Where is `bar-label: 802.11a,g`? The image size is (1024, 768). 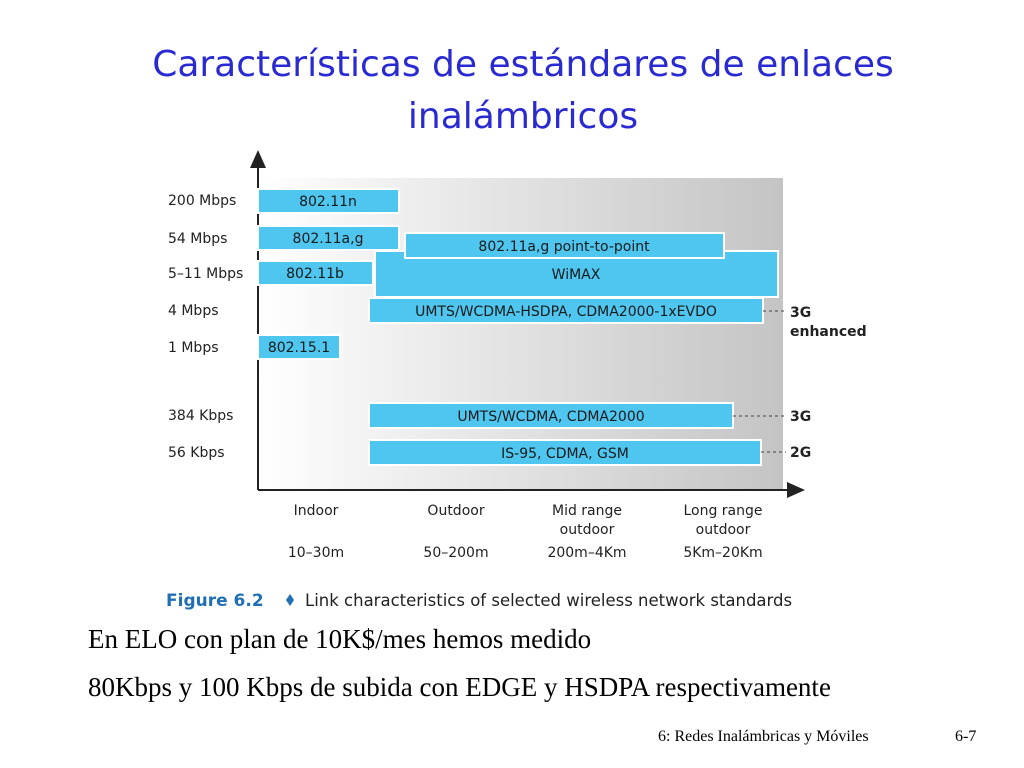
bar-label: 802.11a,g is located at coordinates (328, 239).